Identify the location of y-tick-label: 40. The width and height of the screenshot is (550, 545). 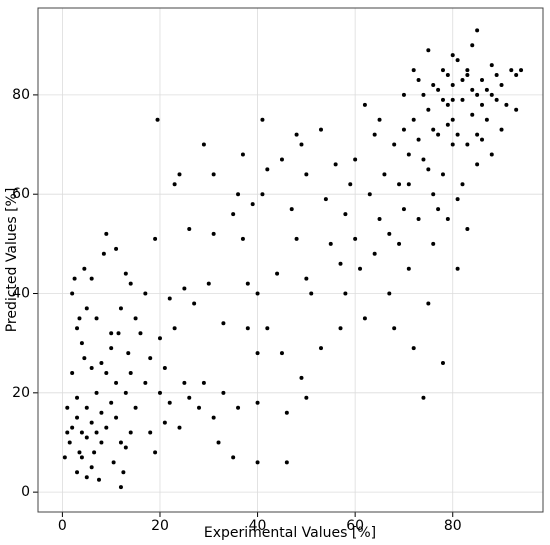
(21, 294).